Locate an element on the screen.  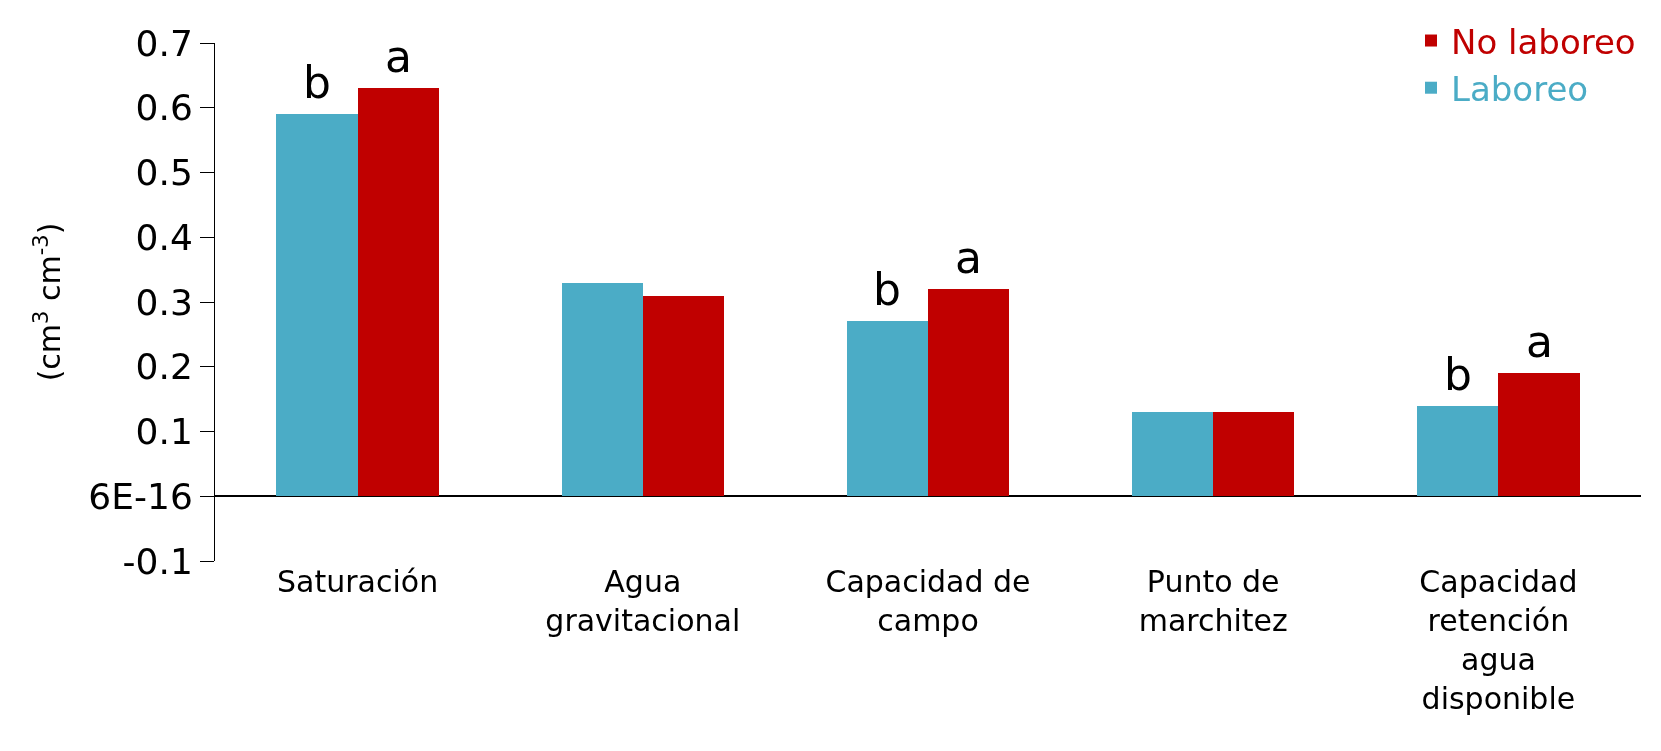
y-tick-label: 0.1 is located at coordinates (164, 432).